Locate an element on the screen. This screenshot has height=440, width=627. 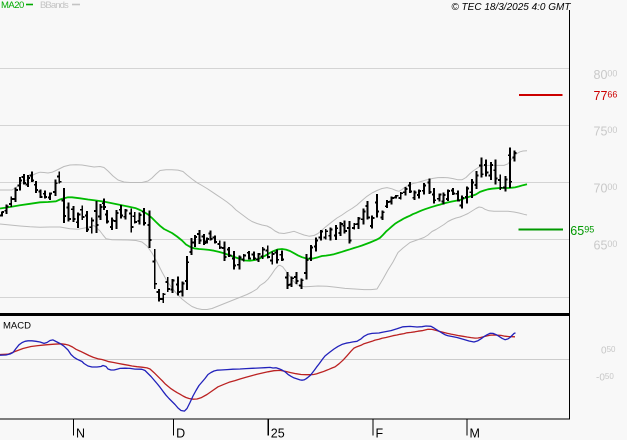
svg-text: 050 is located at coordinates (608, 350).